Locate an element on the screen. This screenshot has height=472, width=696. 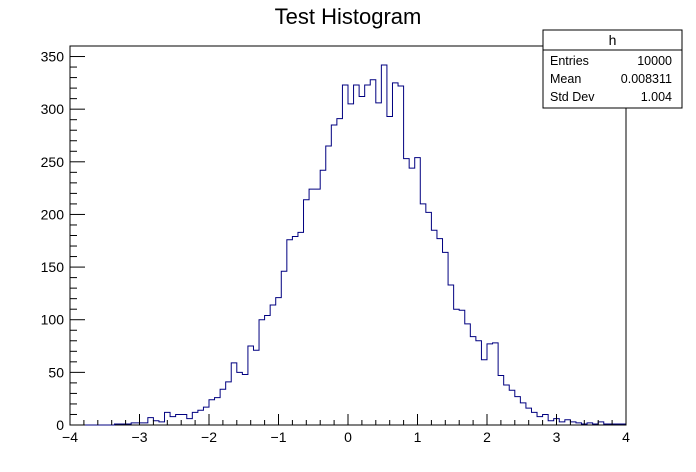
stats-label-entries: Entries is located at coordinates (569, 61).